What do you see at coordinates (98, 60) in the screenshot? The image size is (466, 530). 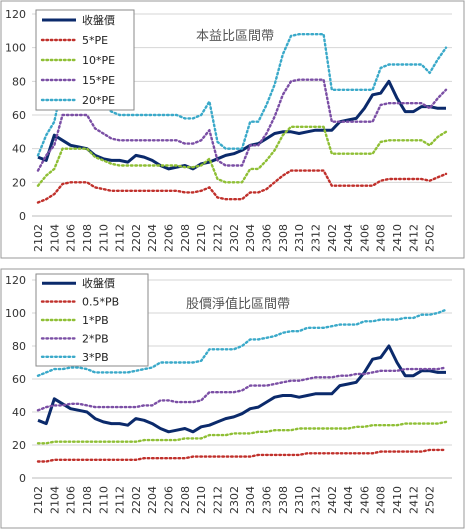 I see `legend-entry: 10*PE` at bounding box center [98, 60].